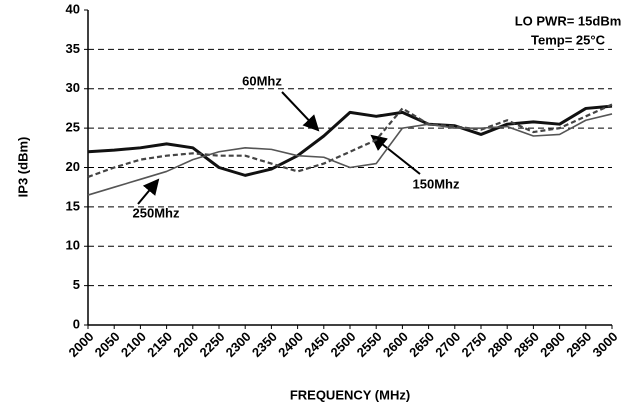 The width and height of the screenshot is (629, 415). What do you see at coordinates (552, 344) in the screenshot?
I see `x-tick-label: 2900` at bounding box center [552, 344].